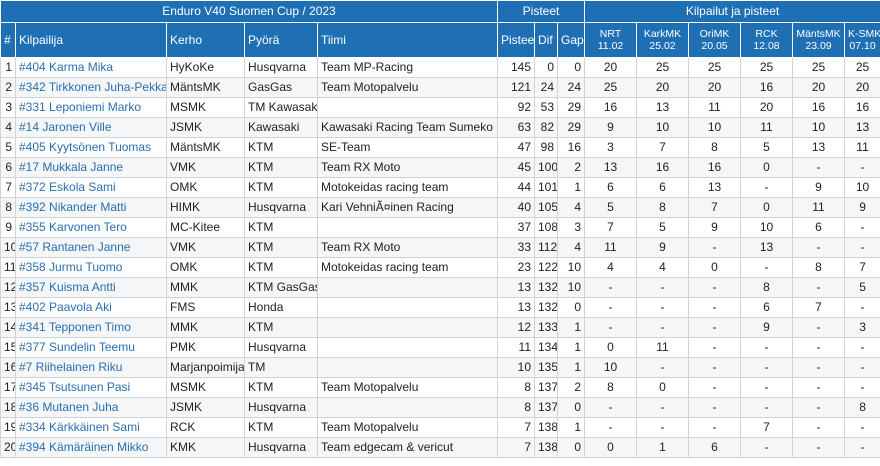 The width and height of the screenshot is (880, 466). Describe the element at coordinates (516, 87) in the screenshot. I see `points-cell: 121` at that location.